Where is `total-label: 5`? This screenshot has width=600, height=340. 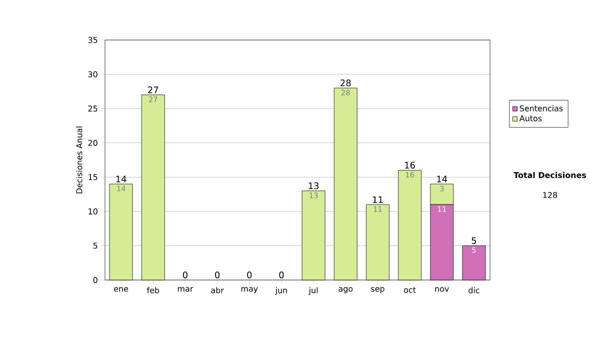
total-label: 5 is located at coordinates (474, 240).